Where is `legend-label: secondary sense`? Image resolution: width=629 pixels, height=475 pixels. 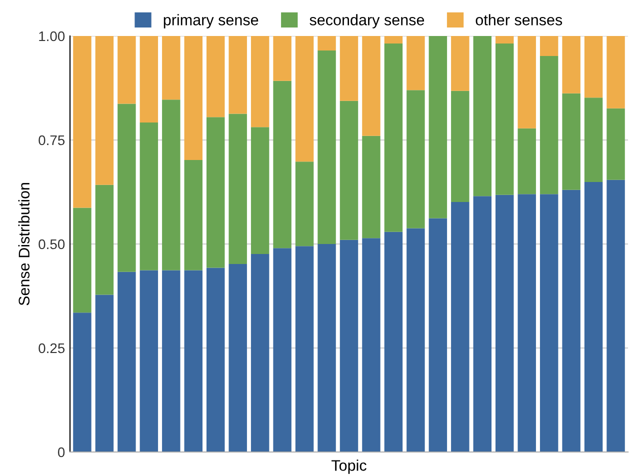
legend-label: secondary sense is located at coordinates (367, 21).